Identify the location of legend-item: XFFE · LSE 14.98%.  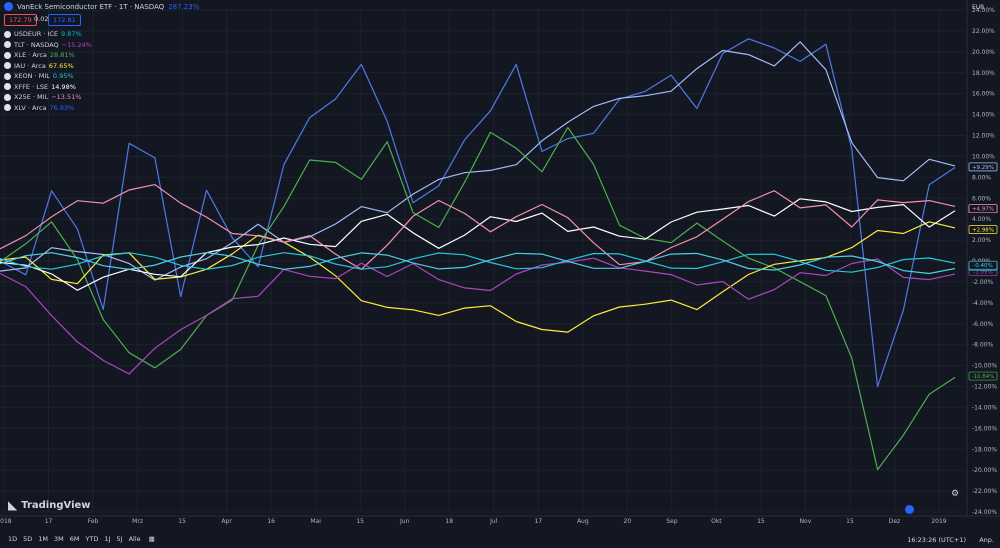
(48, 87).